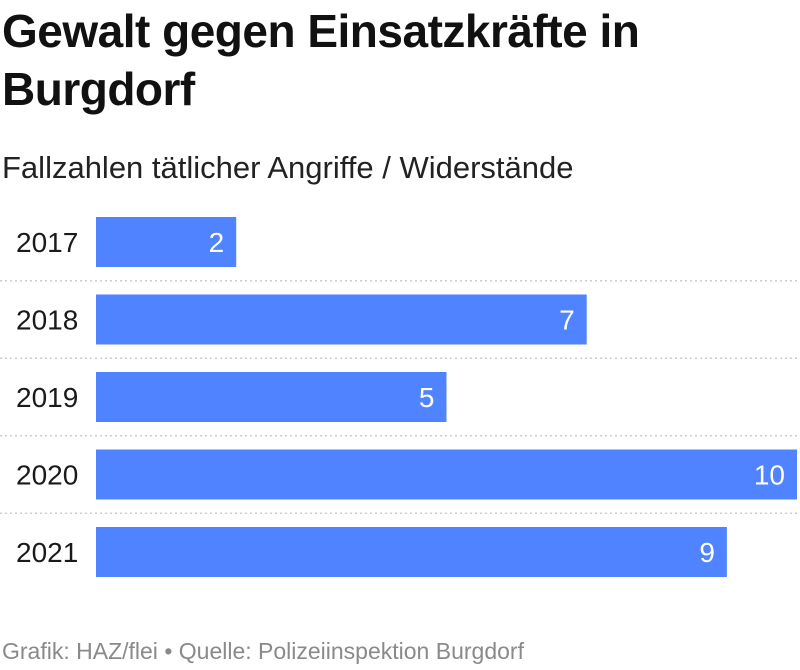 This screenshot has height=670, width=800. I want to click on category-label: 2020, so click(47, 475).